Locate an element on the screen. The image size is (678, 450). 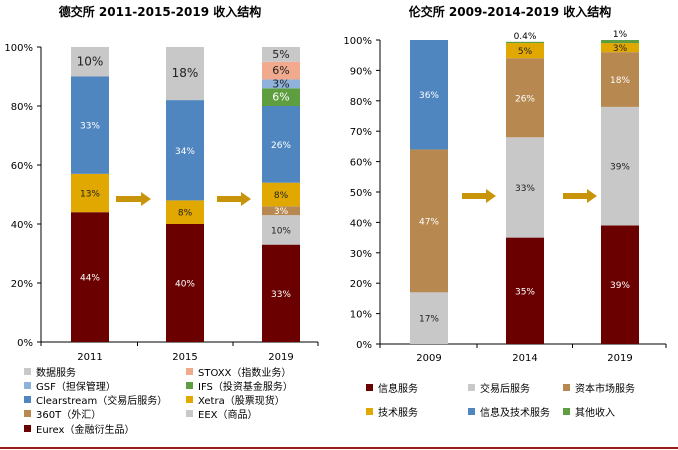
lse-y-tick-label: 90% is located at coordinates (361, 71).